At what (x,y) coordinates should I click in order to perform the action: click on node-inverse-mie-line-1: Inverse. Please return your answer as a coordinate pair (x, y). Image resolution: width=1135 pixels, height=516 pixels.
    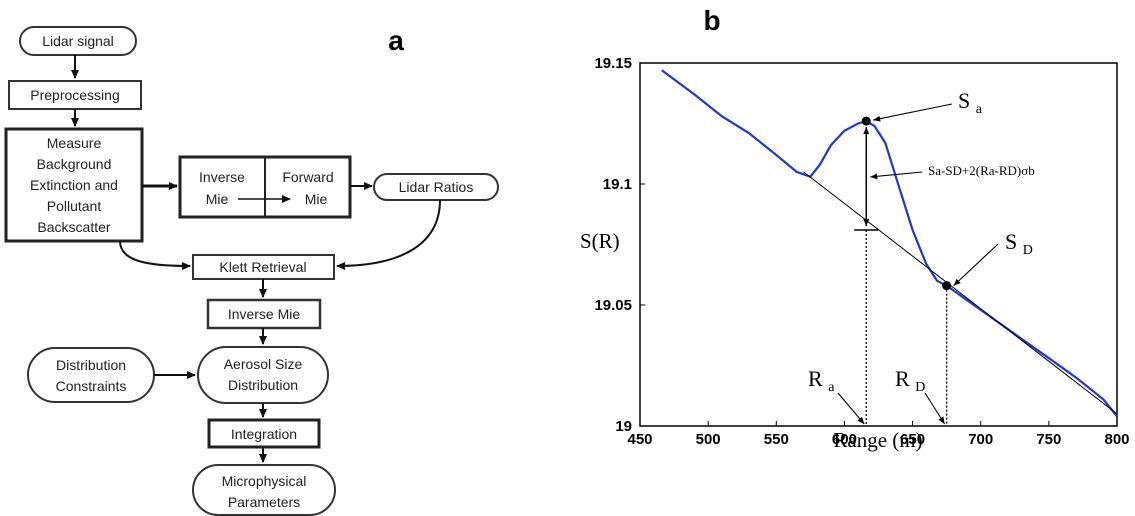
    Looking at the image, I should click on (222, 177).